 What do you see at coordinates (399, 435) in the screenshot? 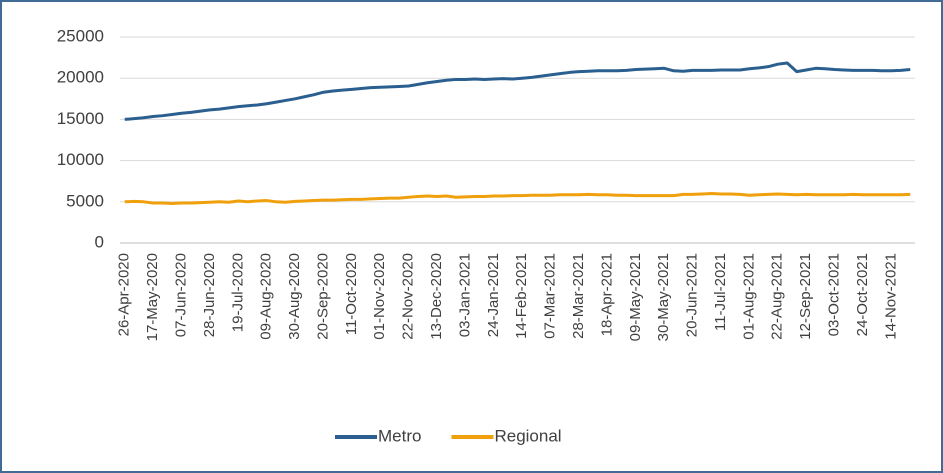
I see `legend-label: Metro` at bounding box center [399, 435].